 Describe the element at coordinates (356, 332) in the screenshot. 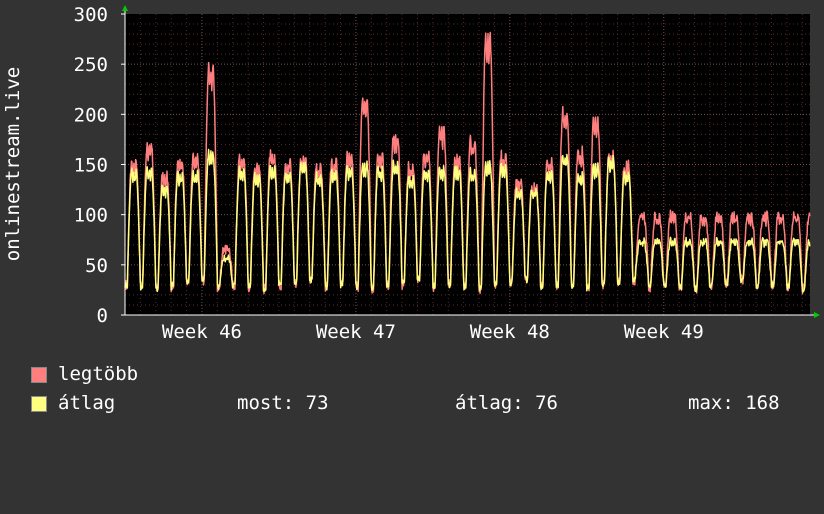

I see `x-tick-label: Week 47` at that location.